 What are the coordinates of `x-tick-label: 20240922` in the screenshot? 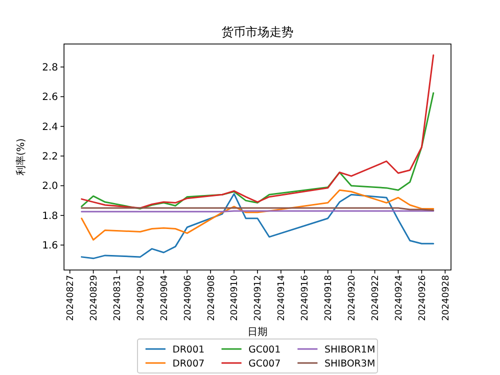 It's located at (375, 298).